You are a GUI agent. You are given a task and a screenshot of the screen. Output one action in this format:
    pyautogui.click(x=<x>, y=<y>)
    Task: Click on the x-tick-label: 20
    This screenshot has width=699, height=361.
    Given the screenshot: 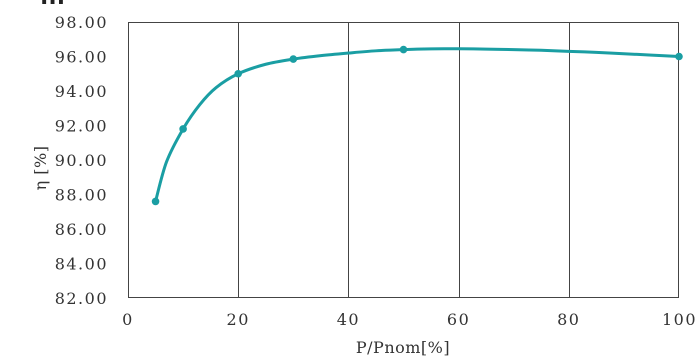 What is the action you would take?
    pyautogui.click(x=238, y=319)
    